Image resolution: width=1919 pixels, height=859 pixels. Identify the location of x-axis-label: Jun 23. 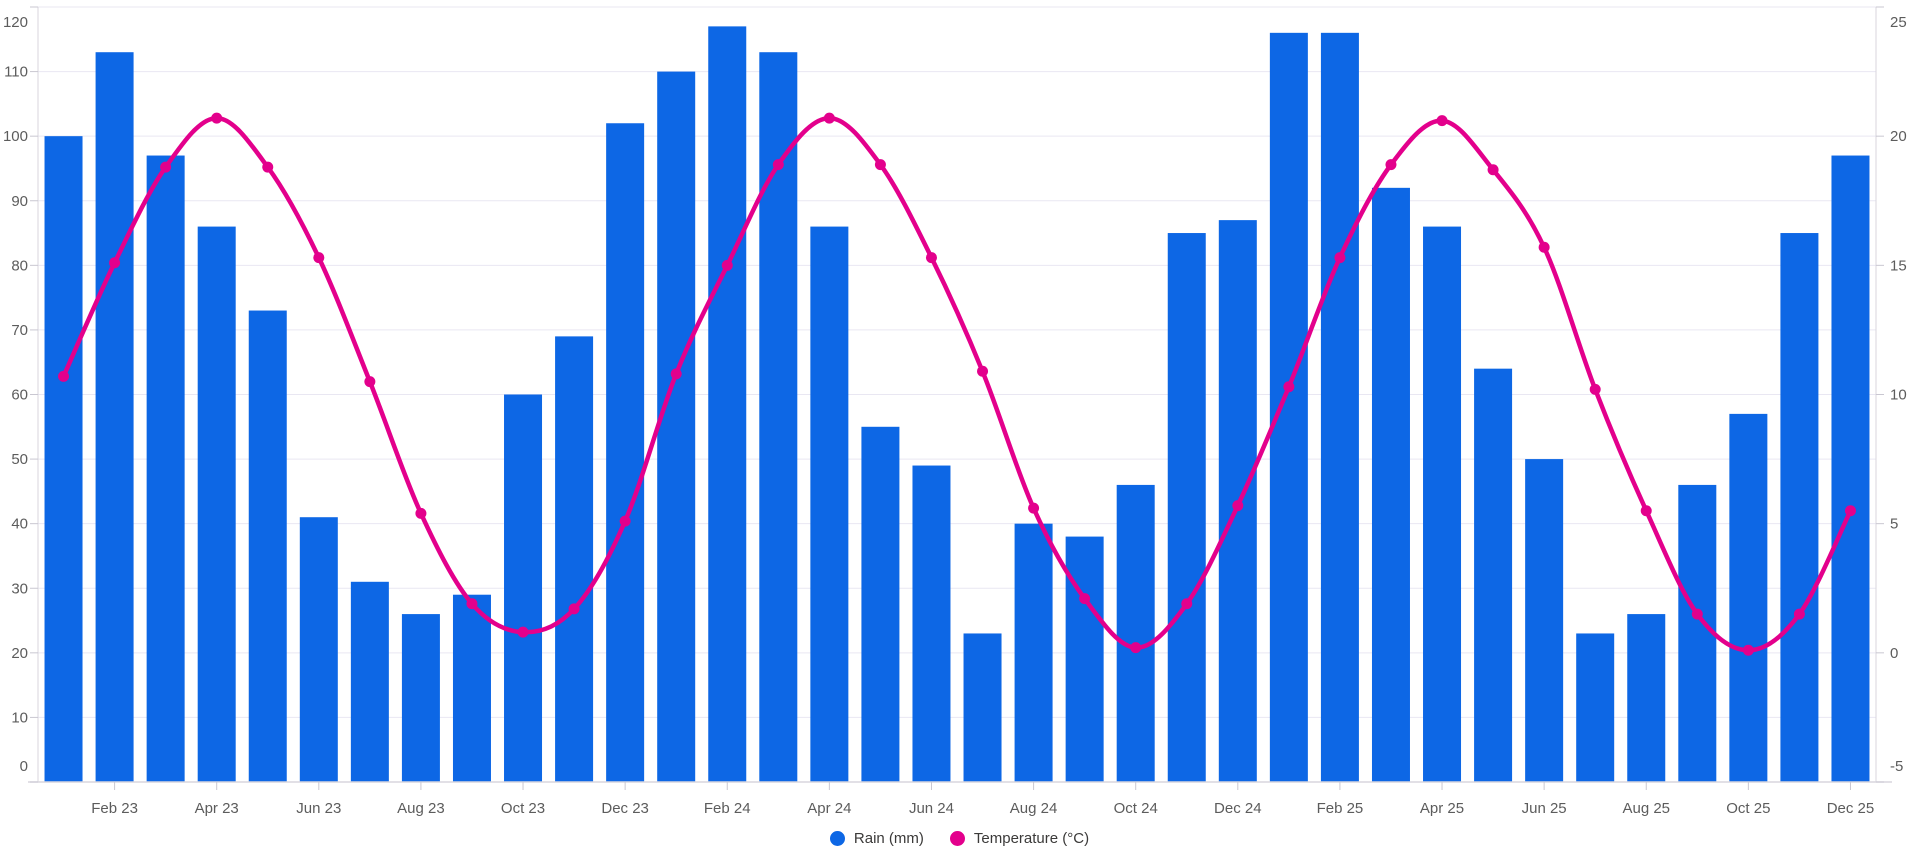
(318, 808).